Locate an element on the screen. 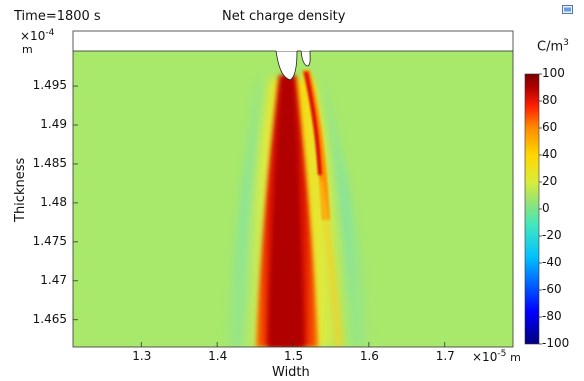 The height and width of the screenshot is (381, 584). fringe-left is located at coordinates (245, 213).